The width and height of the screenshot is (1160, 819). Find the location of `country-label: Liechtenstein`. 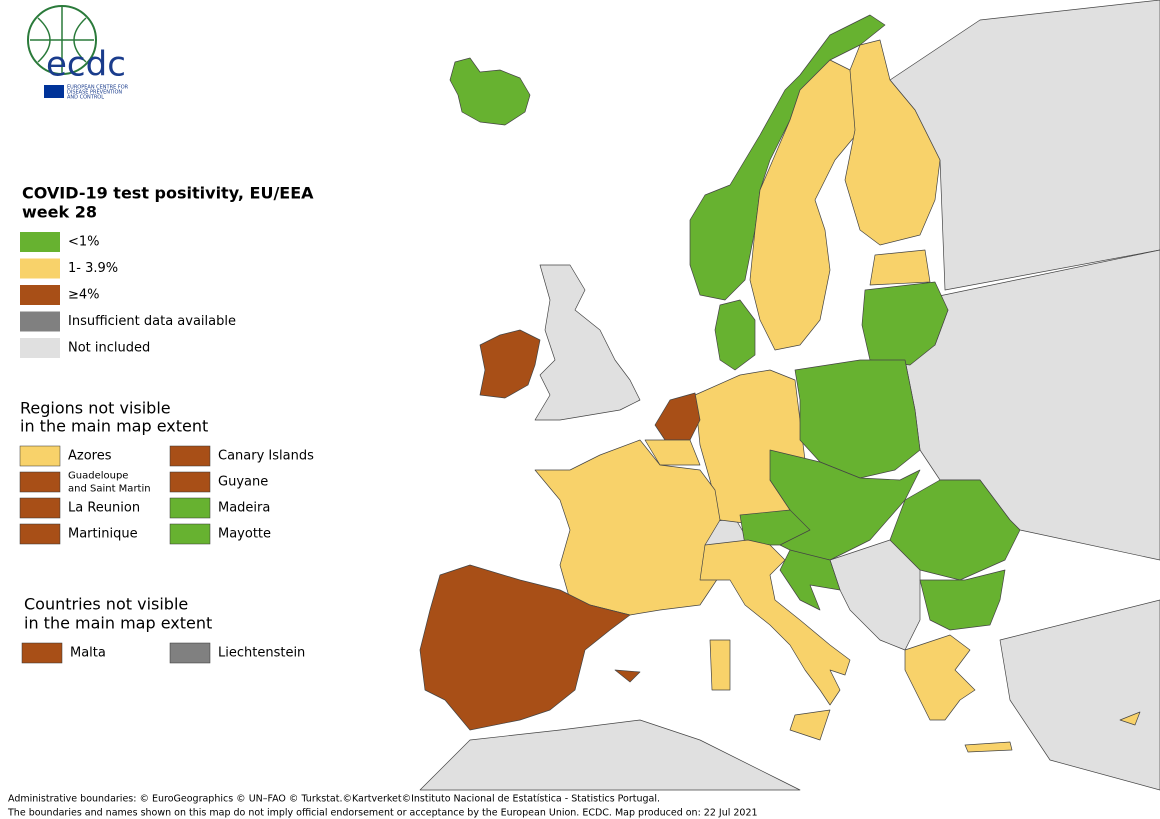

country-label: Liechtenstein is located at coordinates (261, 653).